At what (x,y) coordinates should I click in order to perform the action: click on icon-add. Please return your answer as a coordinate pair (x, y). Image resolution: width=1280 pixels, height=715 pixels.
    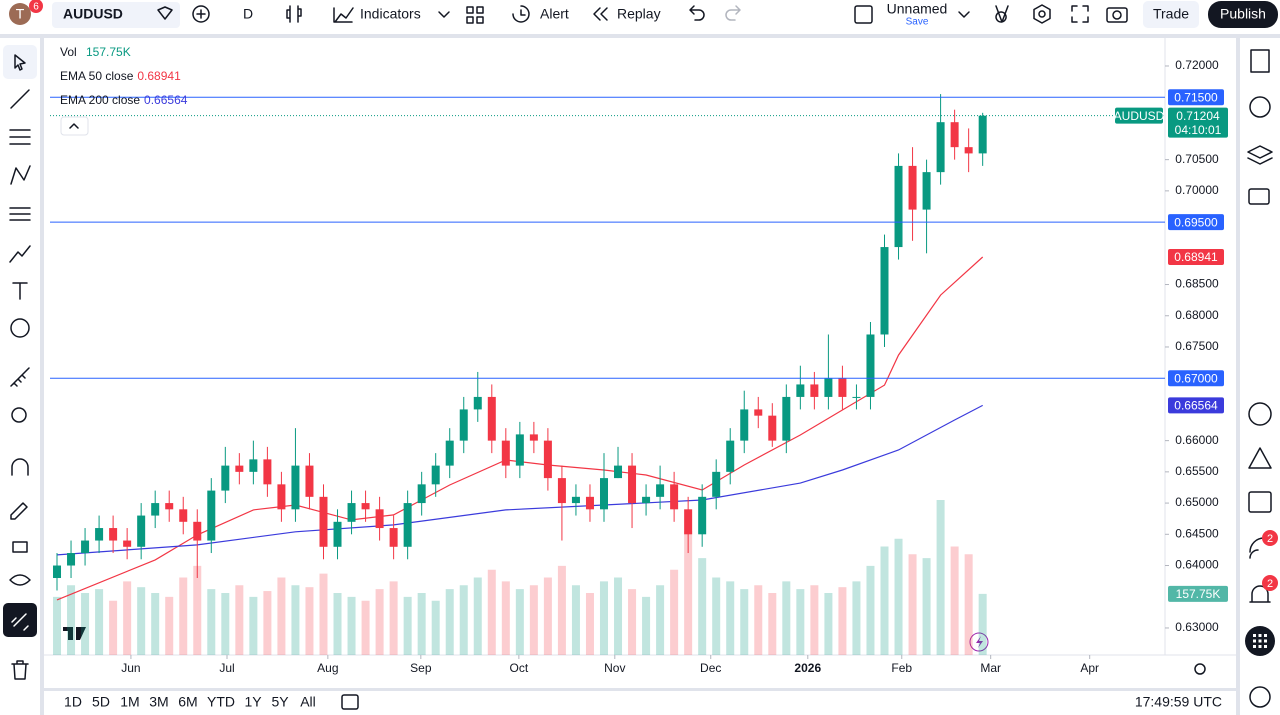
    Looking at the image, I should click on (201, 14).